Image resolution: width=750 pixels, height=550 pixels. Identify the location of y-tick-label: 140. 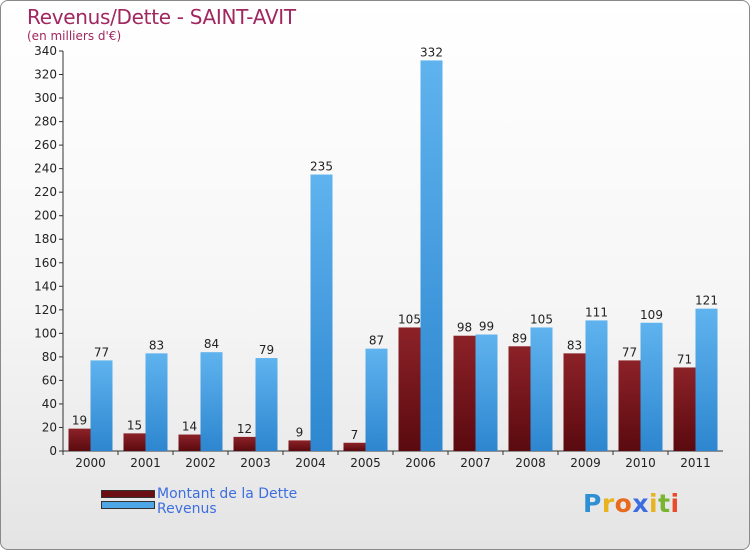
(45, 286).